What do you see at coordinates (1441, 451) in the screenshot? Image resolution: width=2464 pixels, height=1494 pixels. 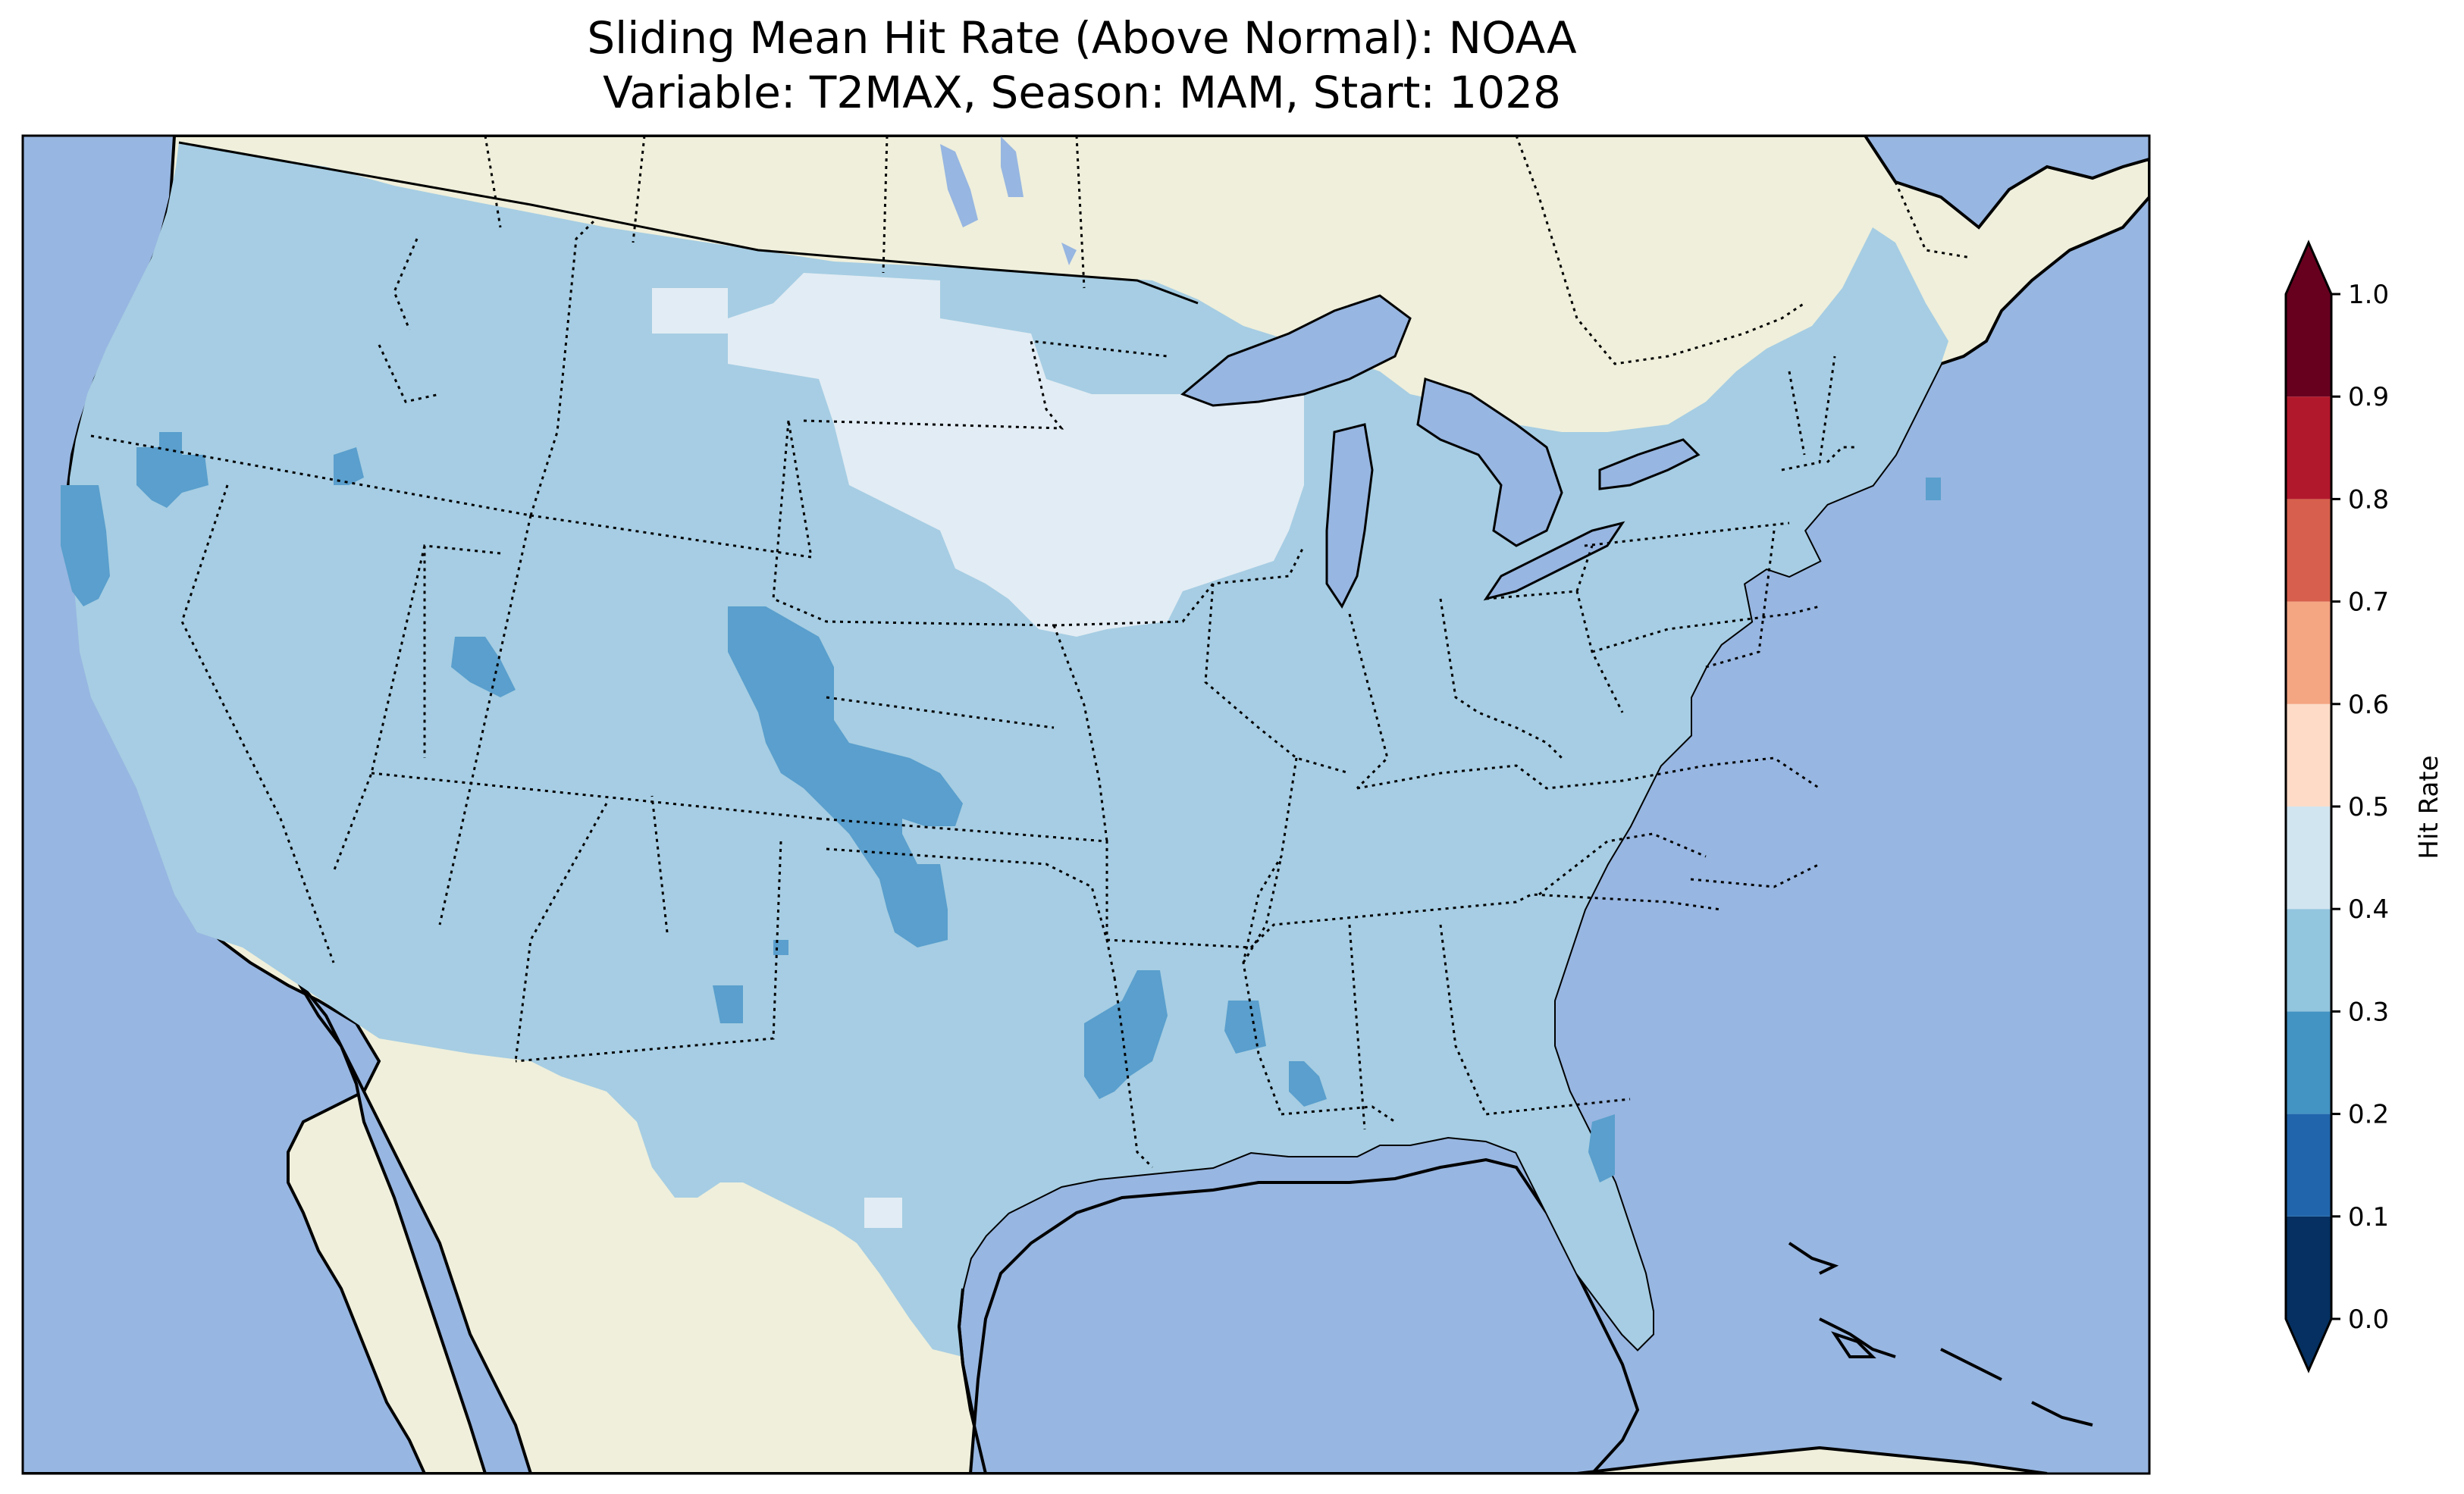 I see `great-lakes` at bounding box center [1441, 451].